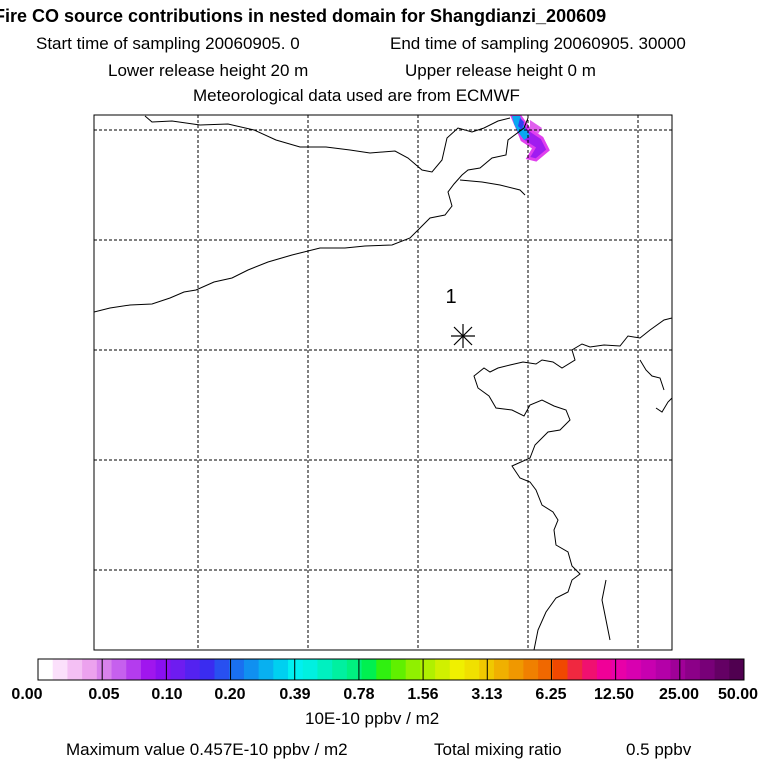 Image resolution: width=768 pixels, height=768 pixels. What do you see at coordinates (104, 694) in the screenshot?
I see `colorbar-label-1: 0.05` at bounding box center [104, 694].